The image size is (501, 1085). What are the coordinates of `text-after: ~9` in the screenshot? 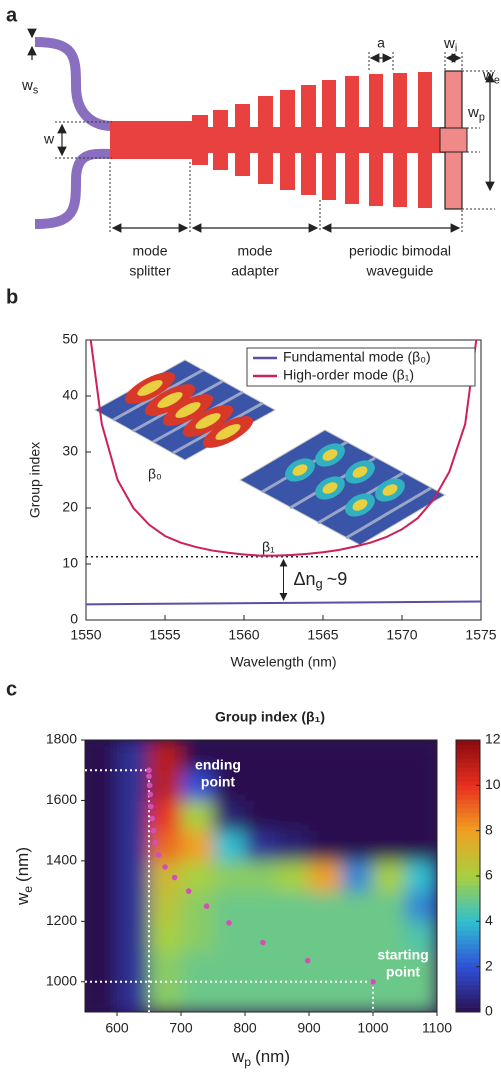 It's located at (337, 579).